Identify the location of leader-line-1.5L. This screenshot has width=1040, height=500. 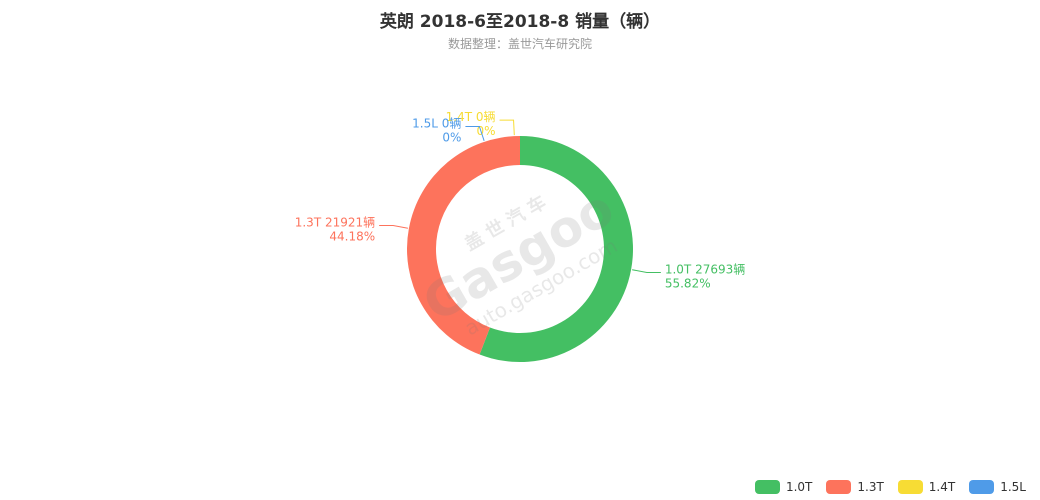
(475, 133).